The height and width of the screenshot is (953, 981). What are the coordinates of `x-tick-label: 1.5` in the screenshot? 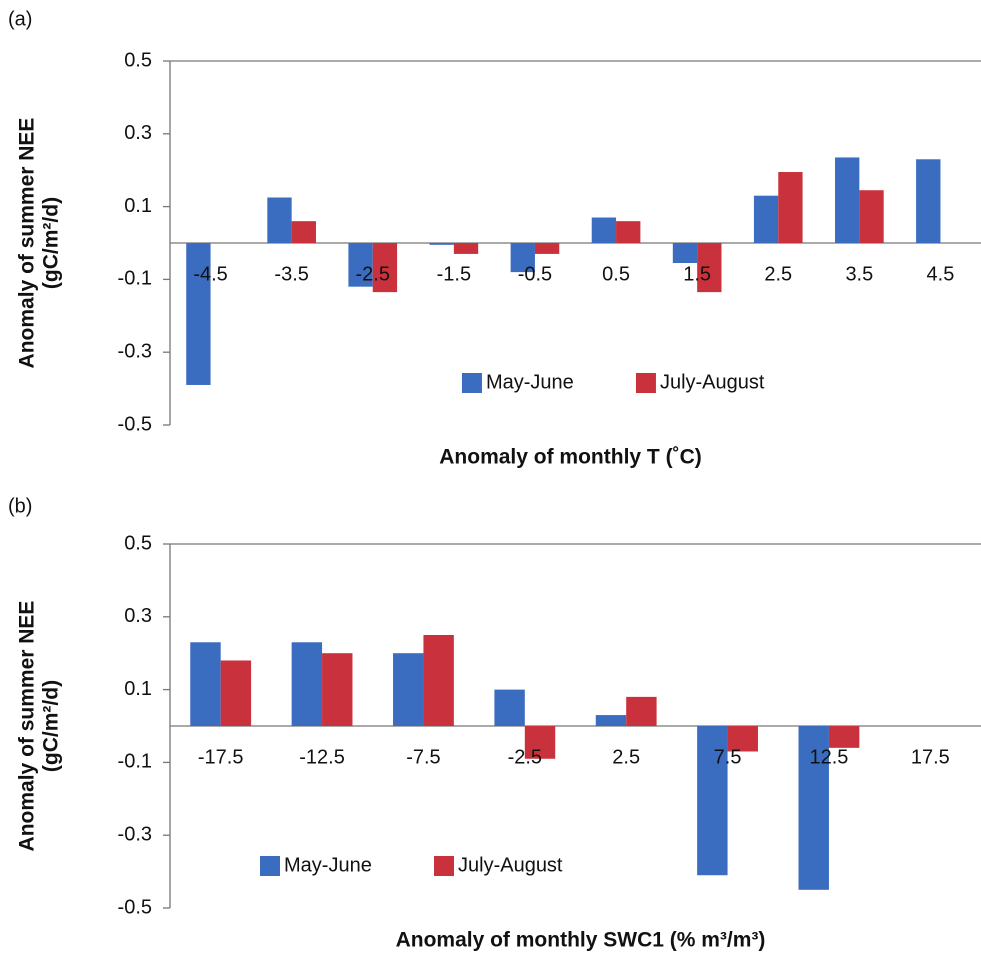 It's located at (697, 274).